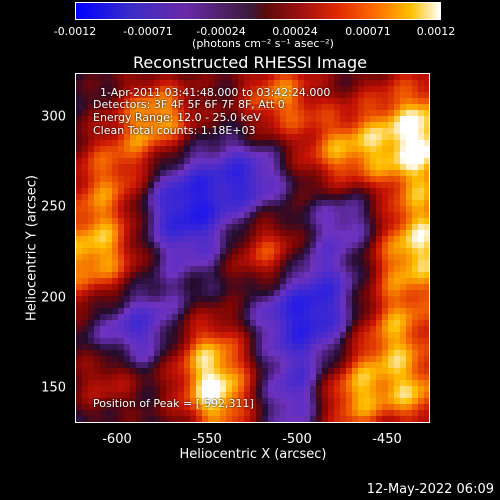 This screenshot has width=500, height=500. I want to click on colorbar-tick: 0.0012, so click(436, 31).